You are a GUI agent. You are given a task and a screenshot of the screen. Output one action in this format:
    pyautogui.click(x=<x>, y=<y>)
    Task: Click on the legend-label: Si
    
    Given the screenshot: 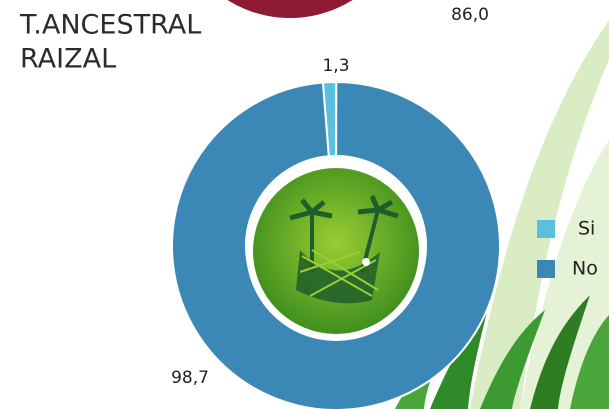 What is the action you would take?
    pyautogui.click(x=586, y=229)
    